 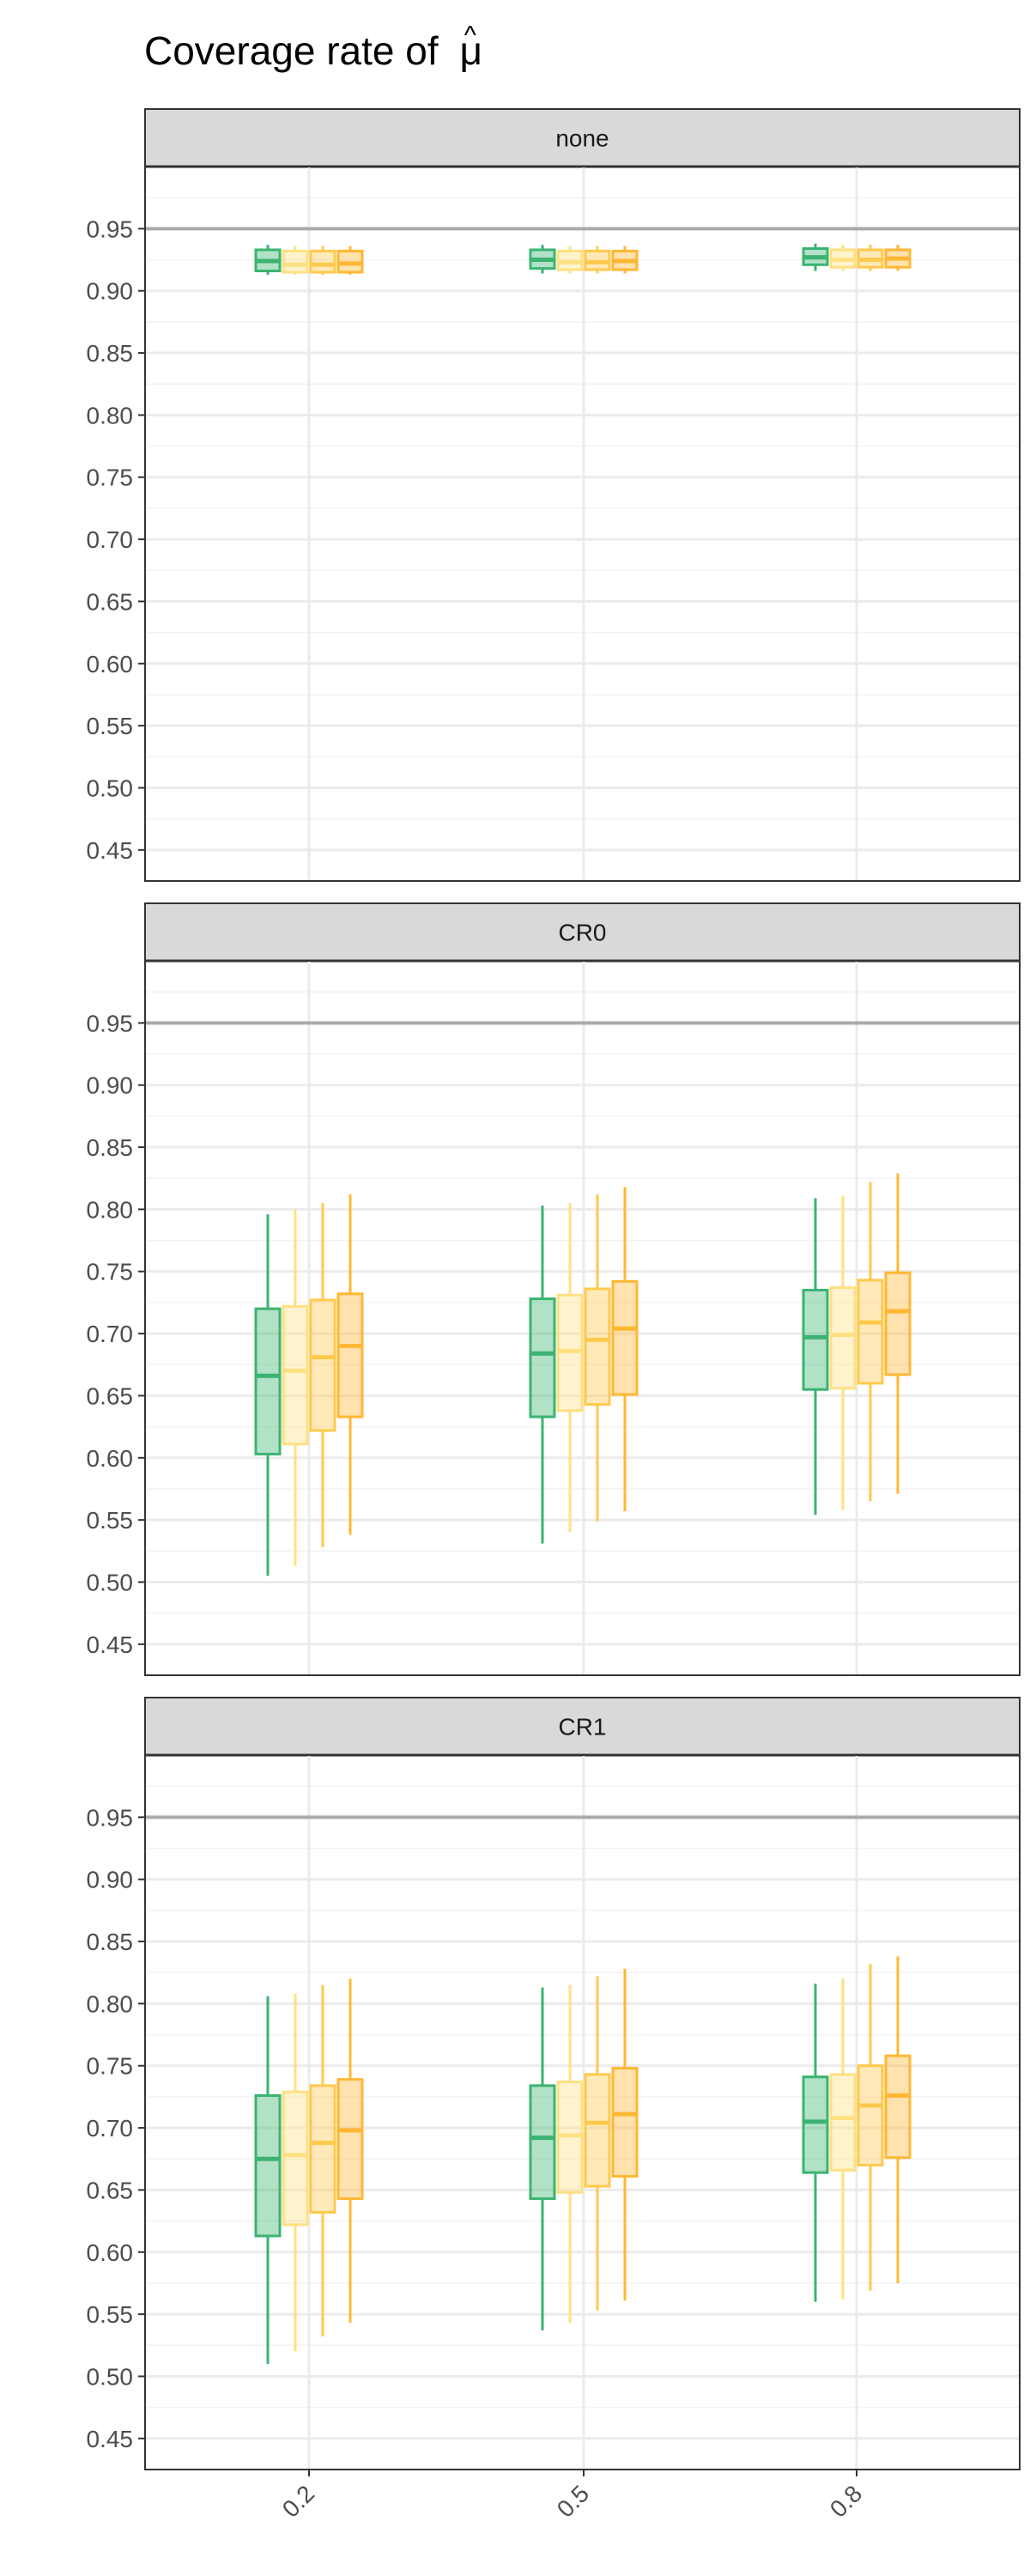 I want to click on chart-title-symbol: μ, so click(x=470, y=50).